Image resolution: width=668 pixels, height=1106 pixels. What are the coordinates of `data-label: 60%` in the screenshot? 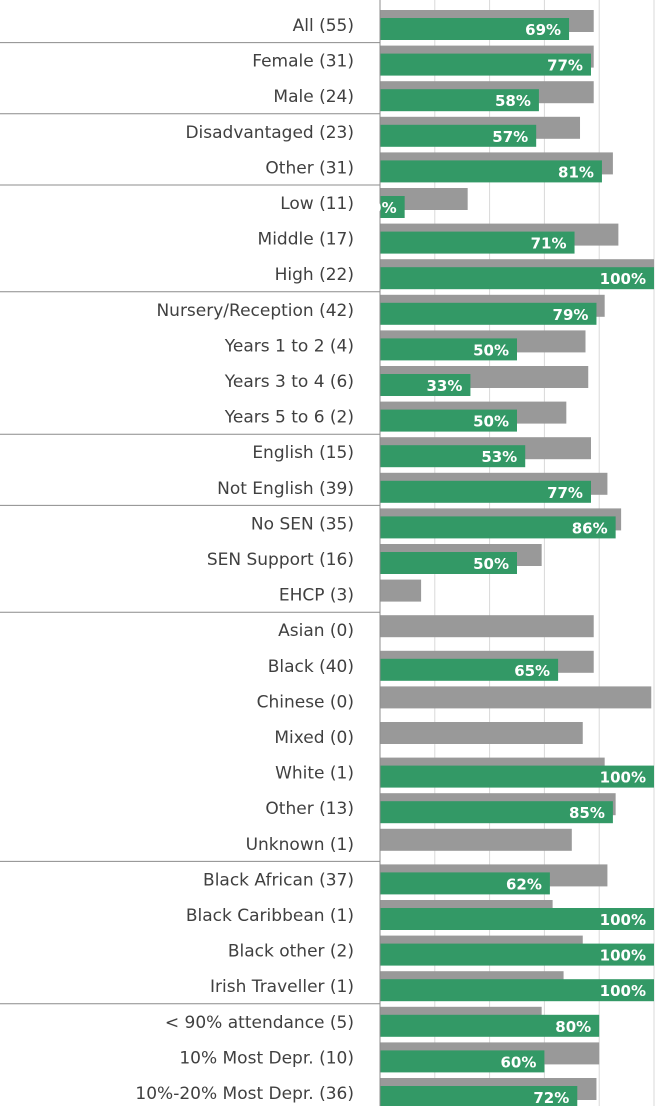 It's located at (518, 1062).